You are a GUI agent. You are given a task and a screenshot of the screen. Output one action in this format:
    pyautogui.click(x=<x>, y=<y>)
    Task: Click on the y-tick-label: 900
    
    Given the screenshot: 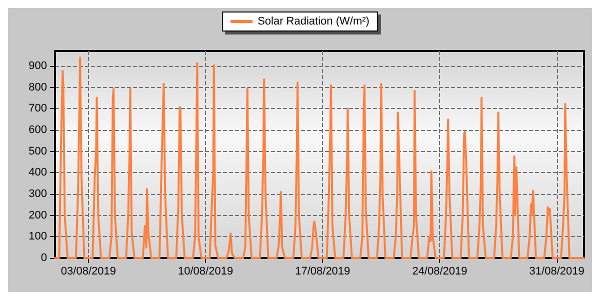 What is the action you would take?
    pyautogui.click(x=37, y=66)
    